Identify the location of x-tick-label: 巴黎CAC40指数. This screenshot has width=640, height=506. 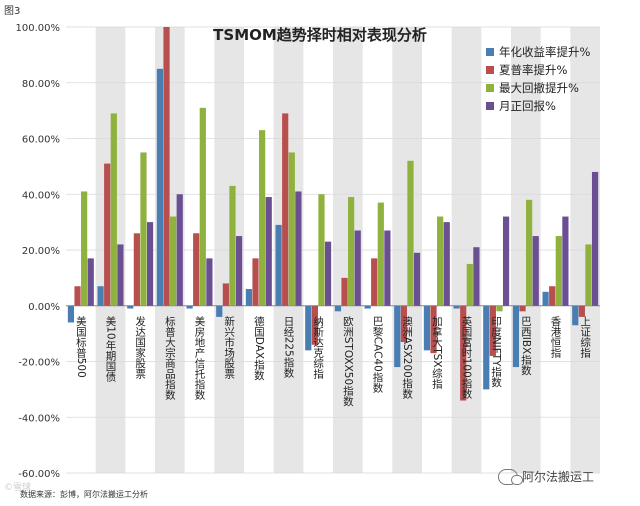
(378, 355).